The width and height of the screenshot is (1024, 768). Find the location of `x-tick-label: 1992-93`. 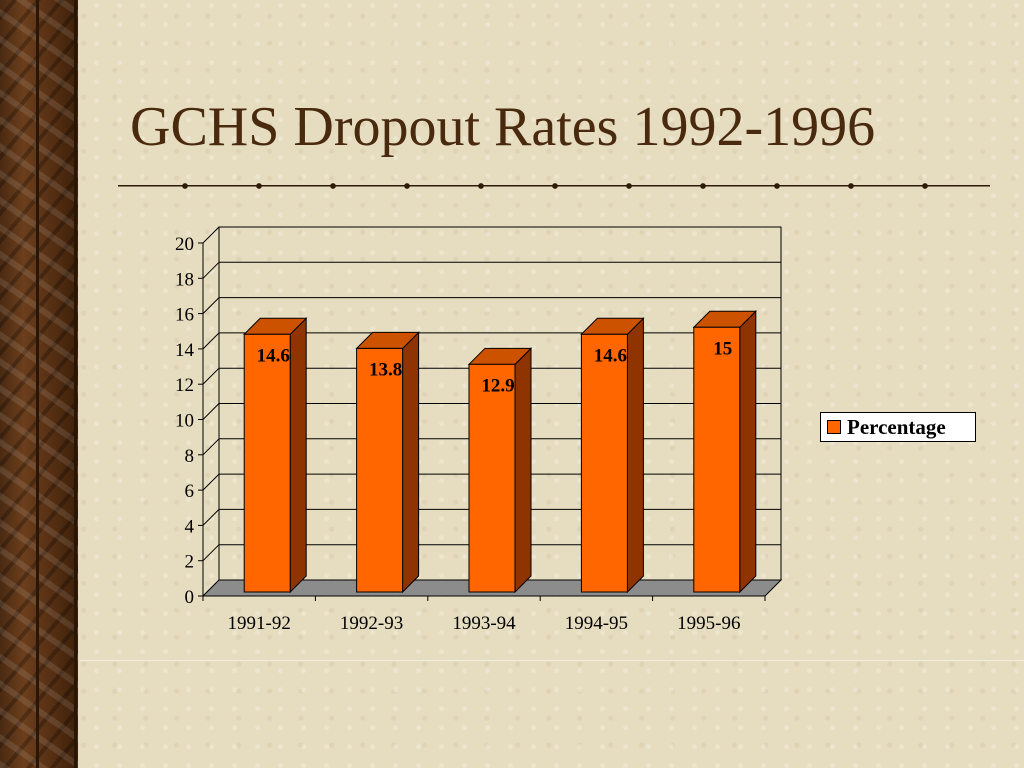

x-tick-label: 1992-93 is located at coordinates (371, 623).